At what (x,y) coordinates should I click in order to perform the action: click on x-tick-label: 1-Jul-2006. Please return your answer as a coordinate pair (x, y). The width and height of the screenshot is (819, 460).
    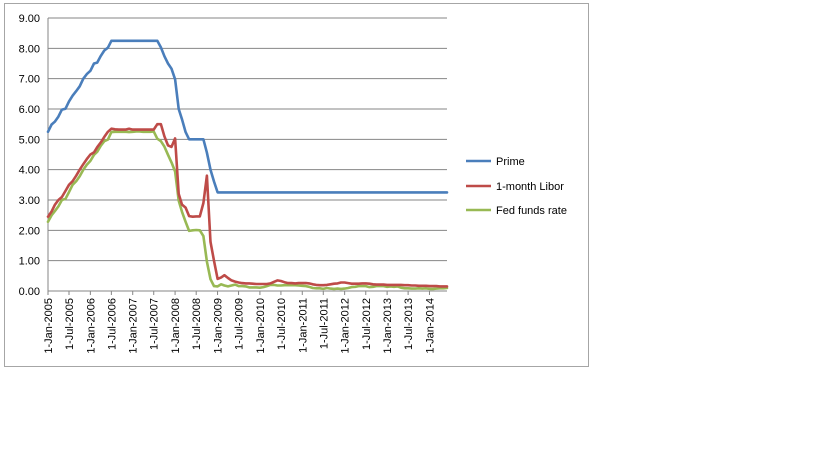
    Looking at the image, I should click on (112, 324).